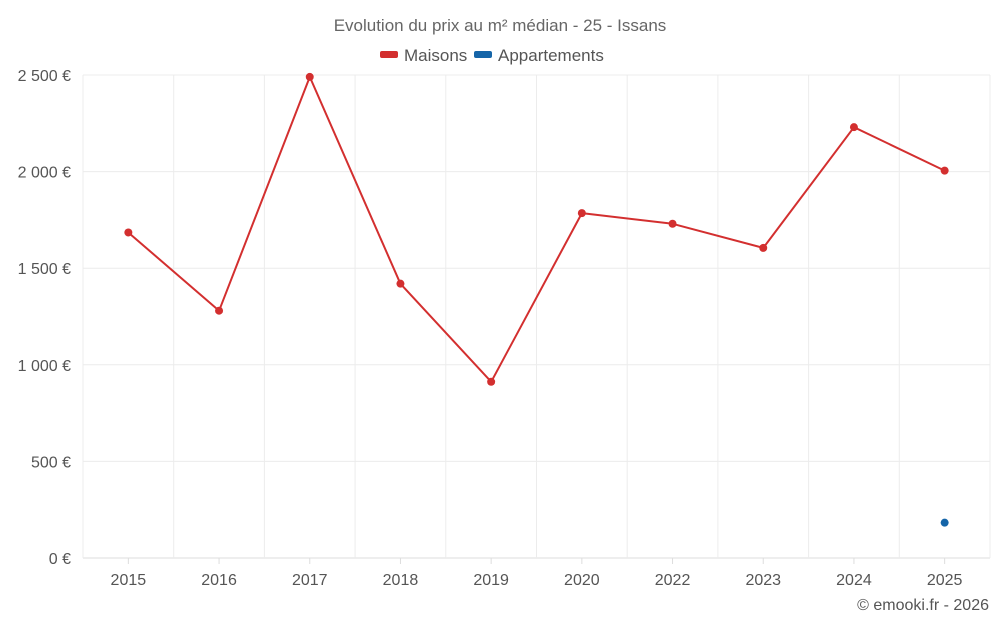  What do you see at coordinates (44, 173) in the screenshot?
I see `y-tick-label: 2 000 €` at bounding box center [44, 173].